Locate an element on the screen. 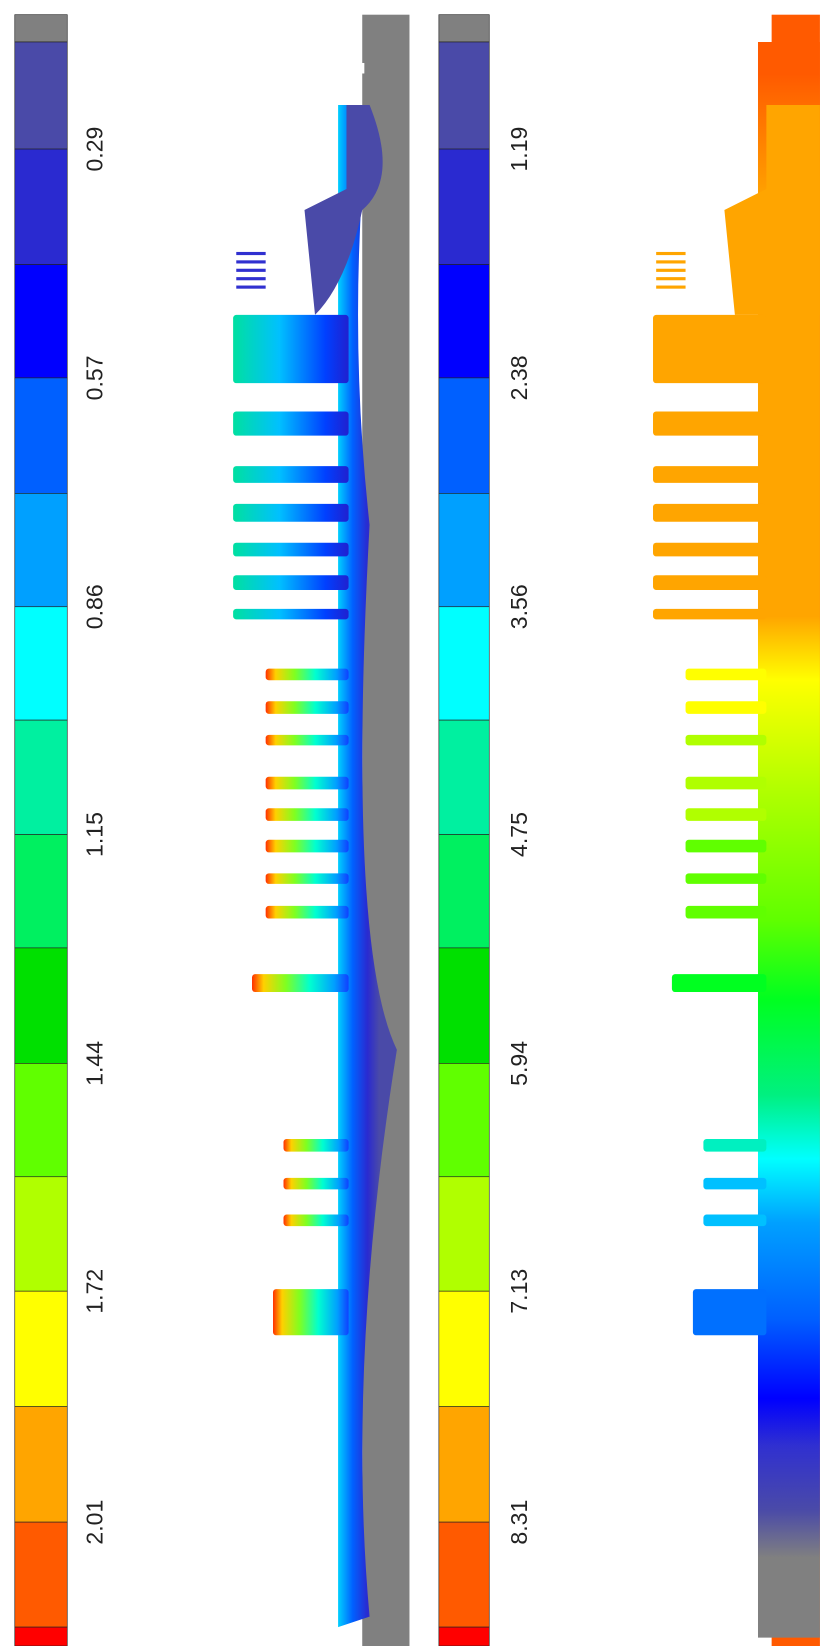 The width and height of the screenshot is (820, 1646). colorbar-label: 8.31 is located at coordinates (519, 1522).